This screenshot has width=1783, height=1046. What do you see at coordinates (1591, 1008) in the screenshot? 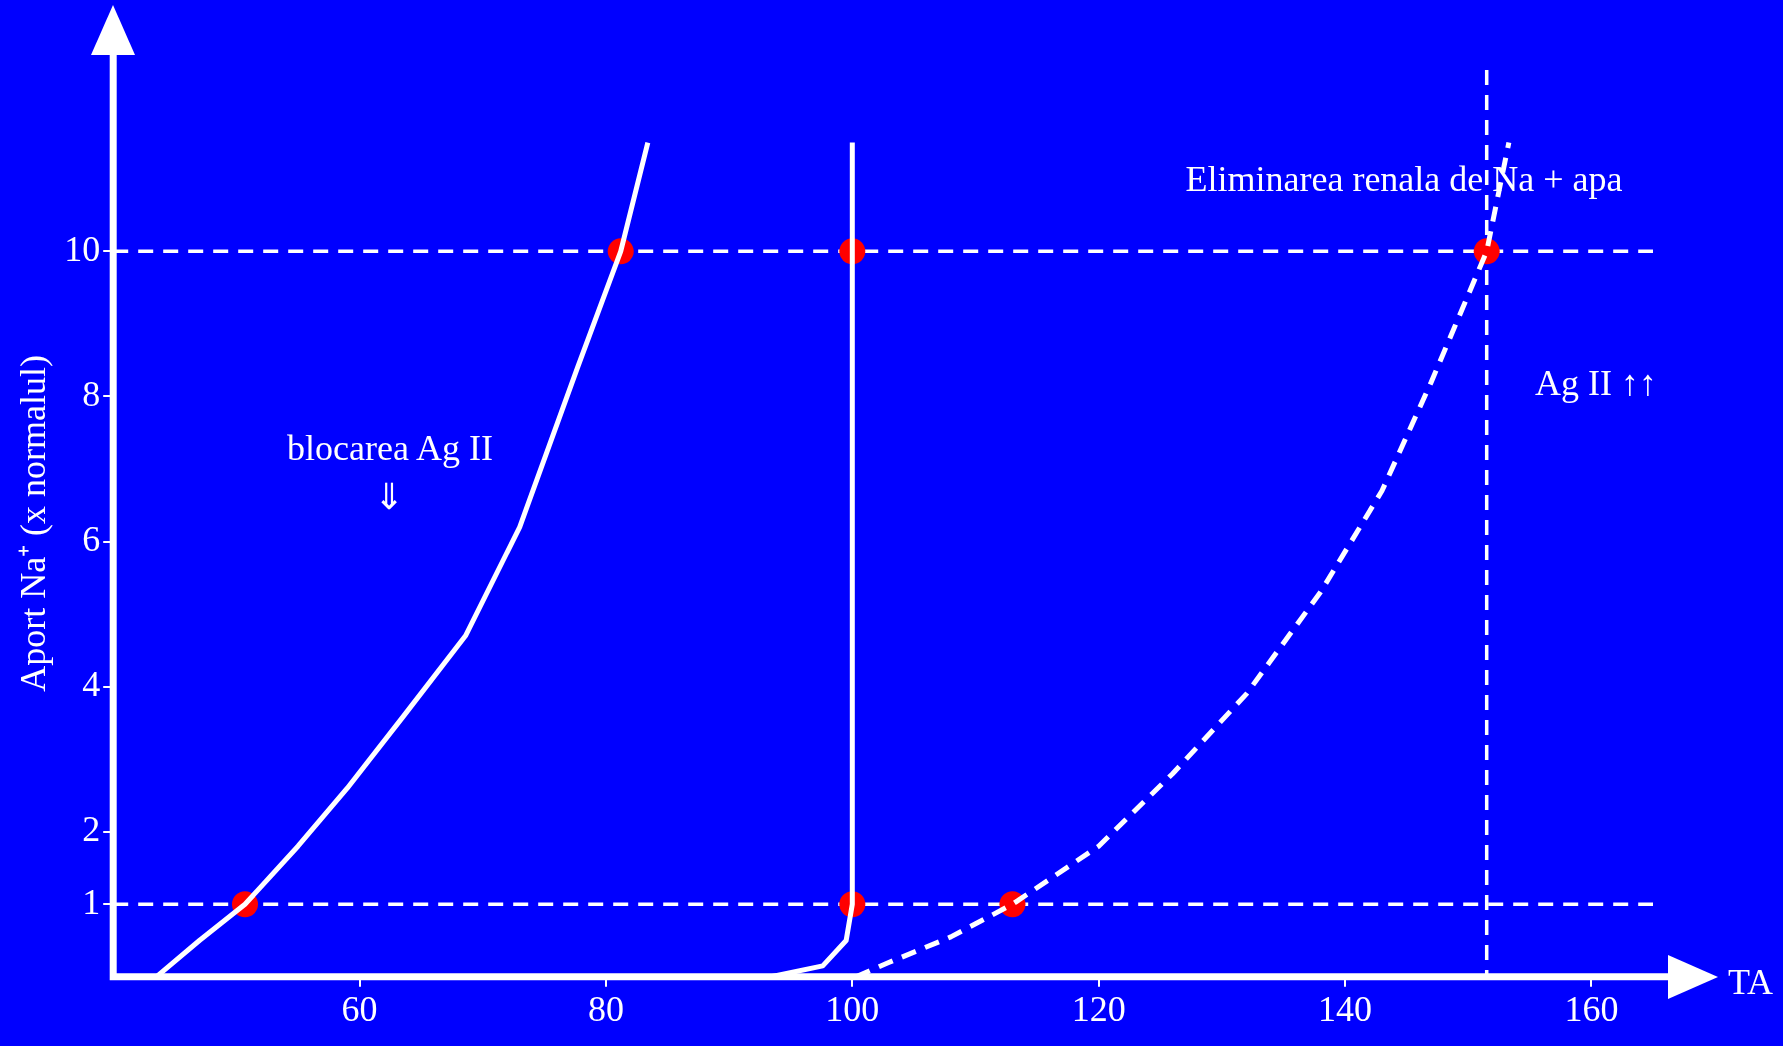
I see `x-tick-label: 160` at bounding box center [1591, 1008].